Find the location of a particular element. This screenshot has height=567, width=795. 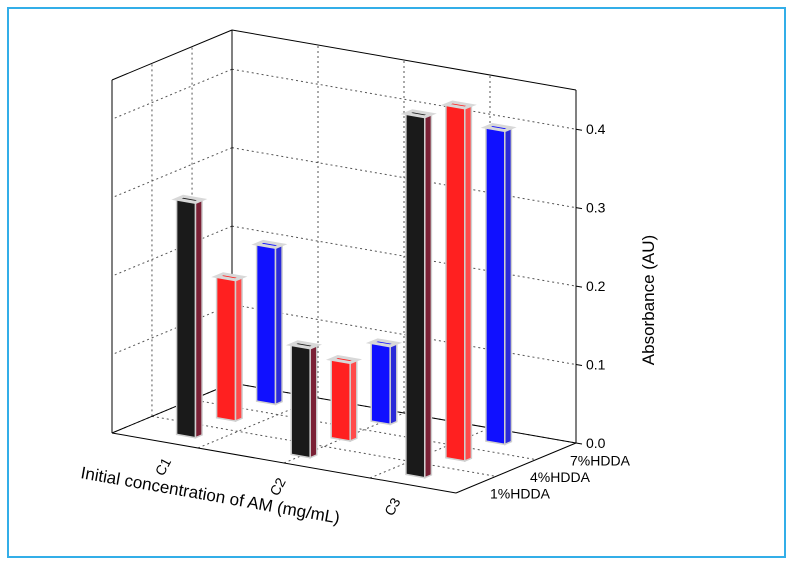

bar-7%HDDA-C1 is located at coordinates (269, 322).